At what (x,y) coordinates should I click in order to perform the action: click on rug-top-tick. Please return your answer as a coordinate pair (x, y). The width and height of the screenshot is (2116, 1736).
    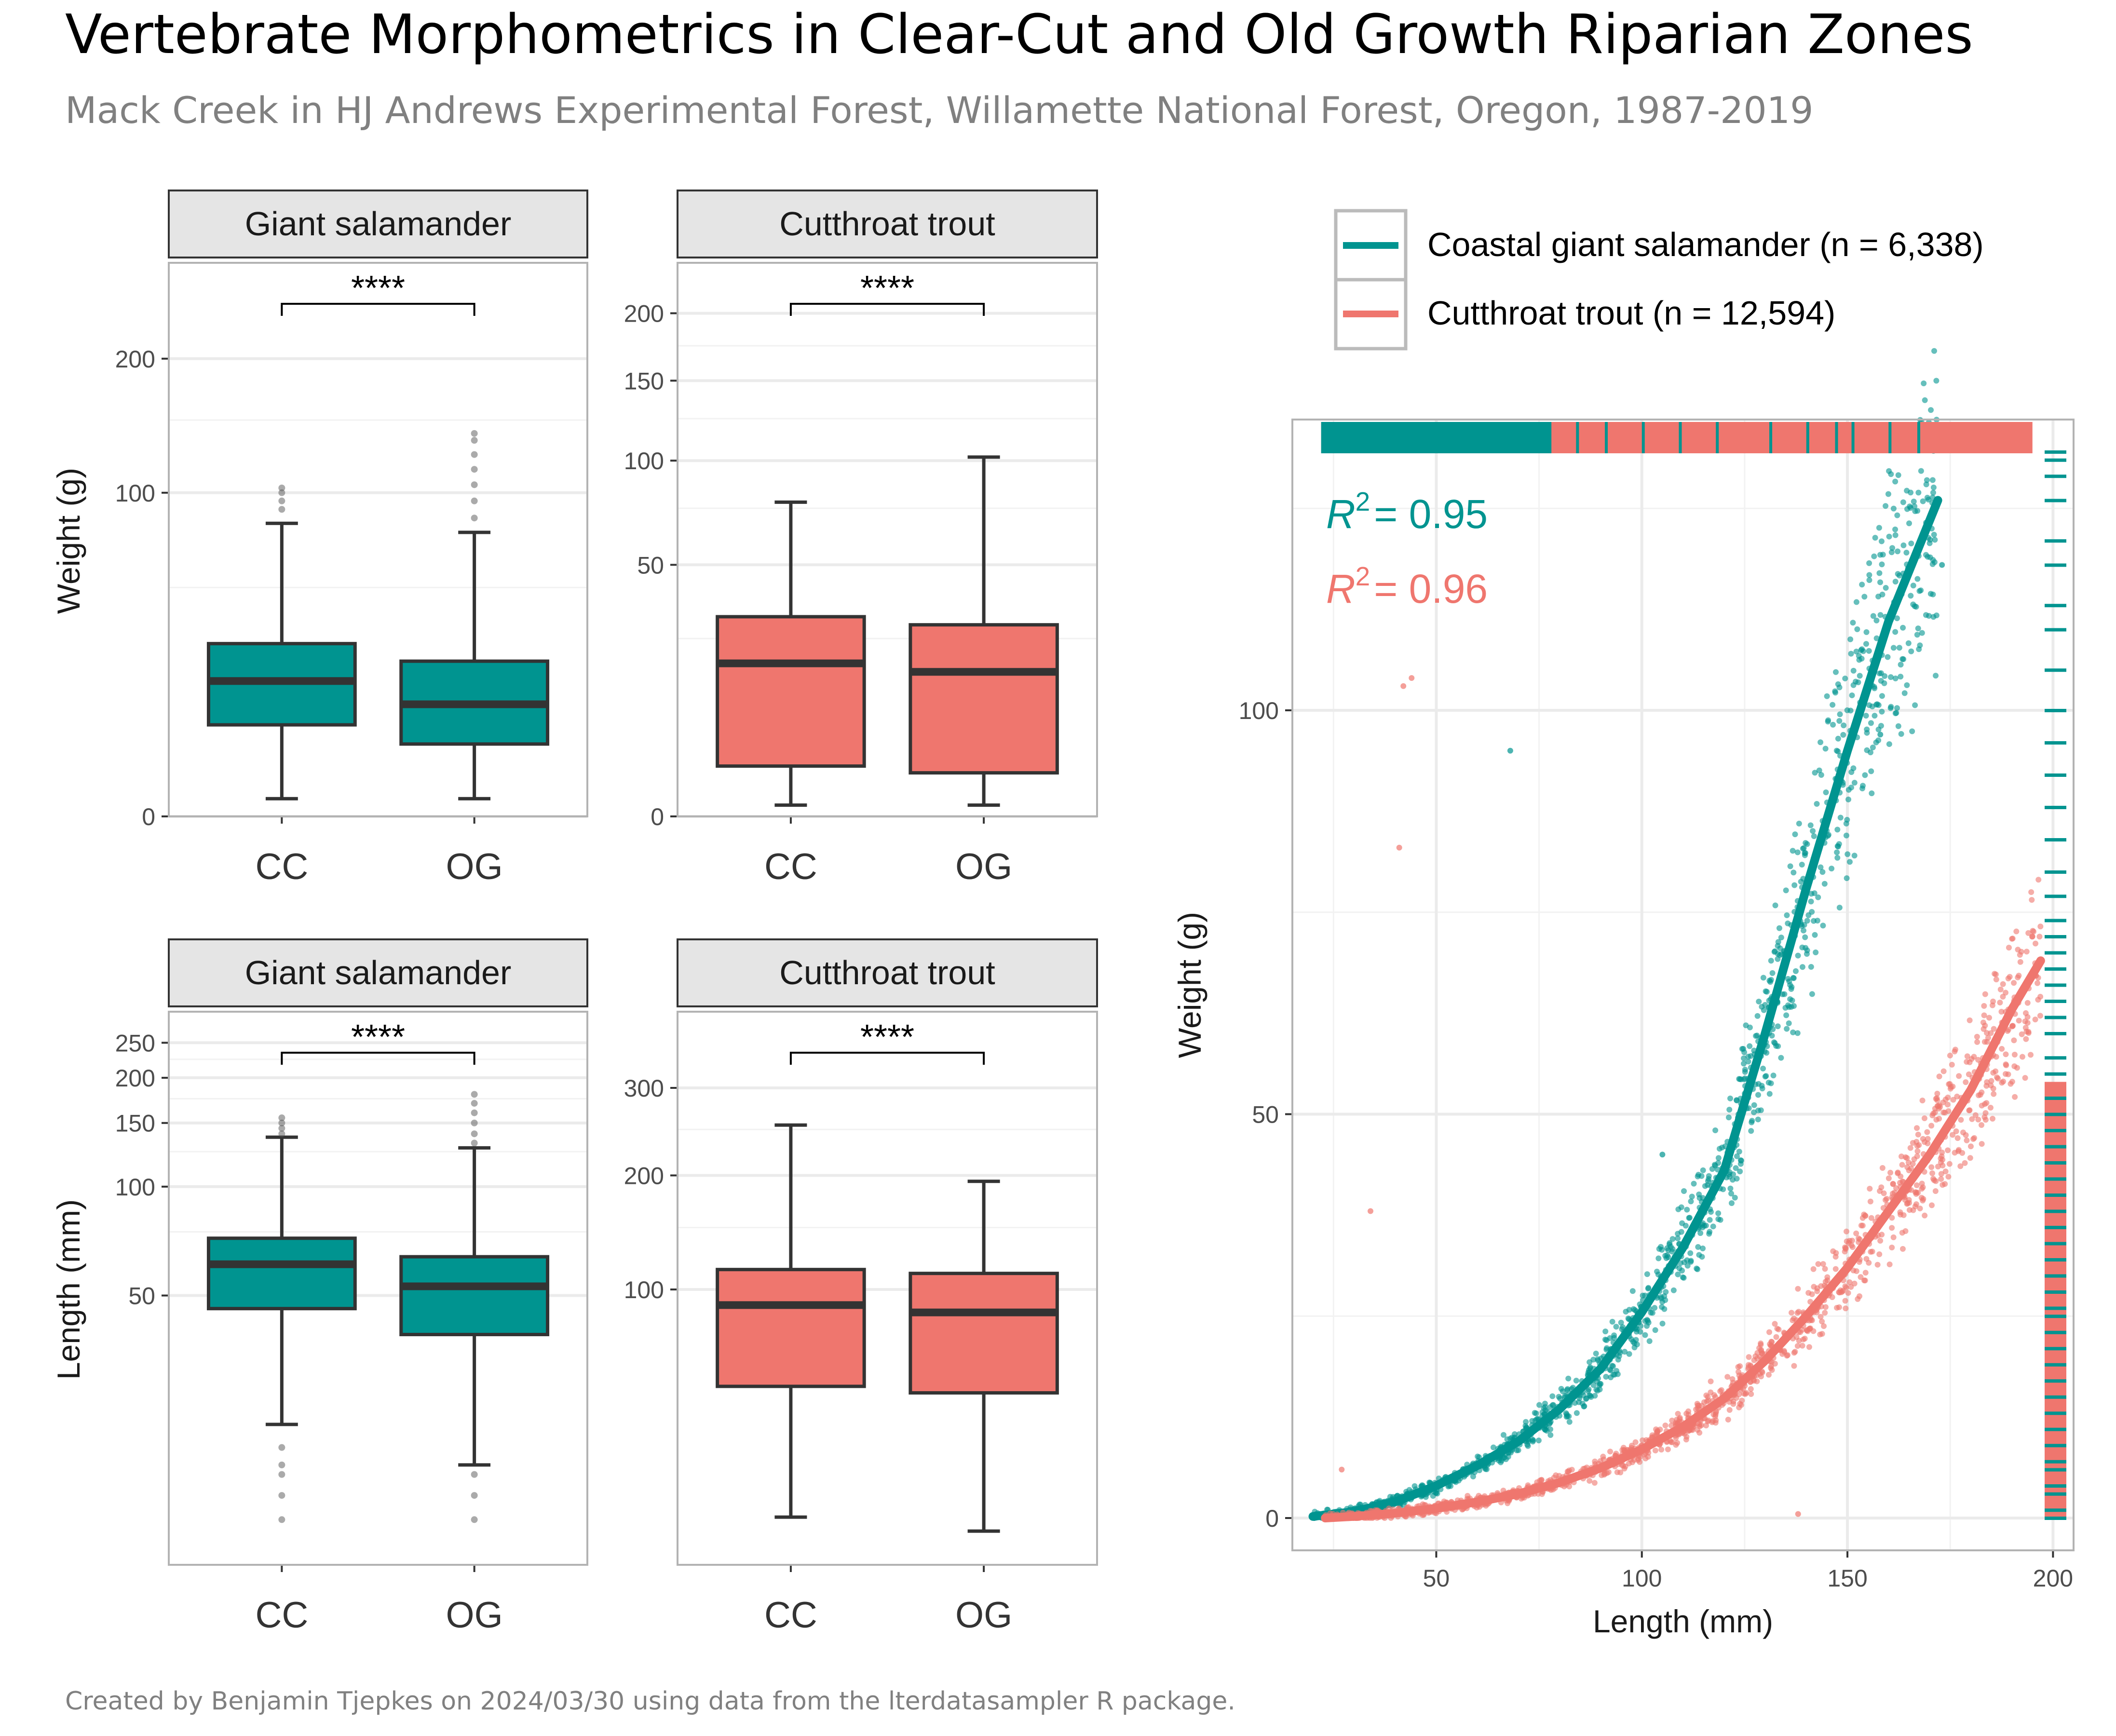
    Looking at the image, I should click on (1890, 438).